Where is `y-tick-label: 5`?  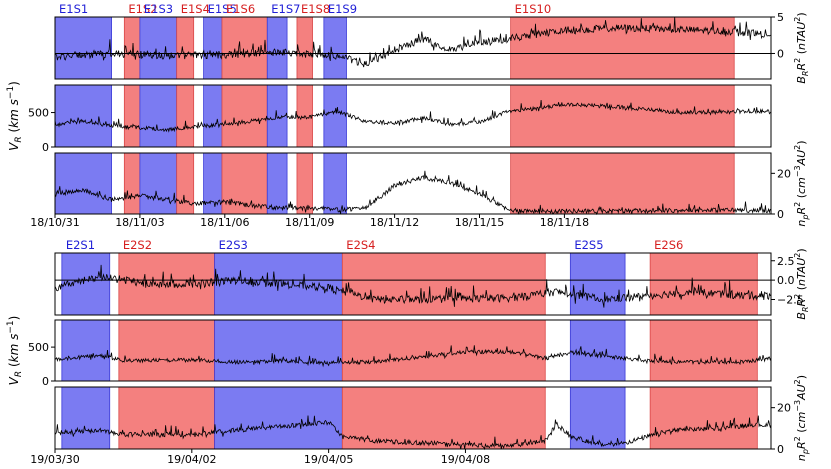
y-tick-label: 5 is located at coordinates (780, 17).